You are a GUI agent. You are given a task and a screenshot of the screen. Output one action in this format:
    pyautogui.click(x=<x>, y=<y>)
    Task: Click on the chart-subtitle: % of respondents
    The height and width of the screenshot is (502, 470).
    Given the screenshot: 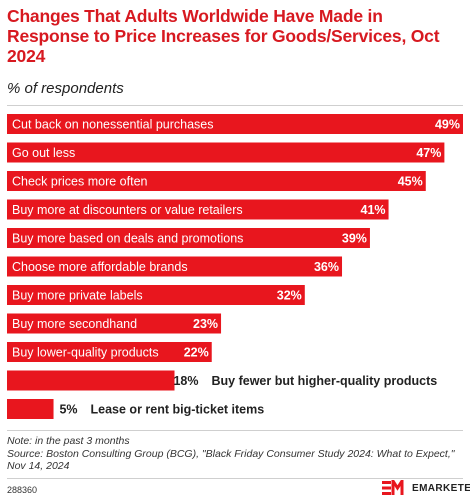 What is the action you would take?
    pyautogui.click(x=65, y=88)
    